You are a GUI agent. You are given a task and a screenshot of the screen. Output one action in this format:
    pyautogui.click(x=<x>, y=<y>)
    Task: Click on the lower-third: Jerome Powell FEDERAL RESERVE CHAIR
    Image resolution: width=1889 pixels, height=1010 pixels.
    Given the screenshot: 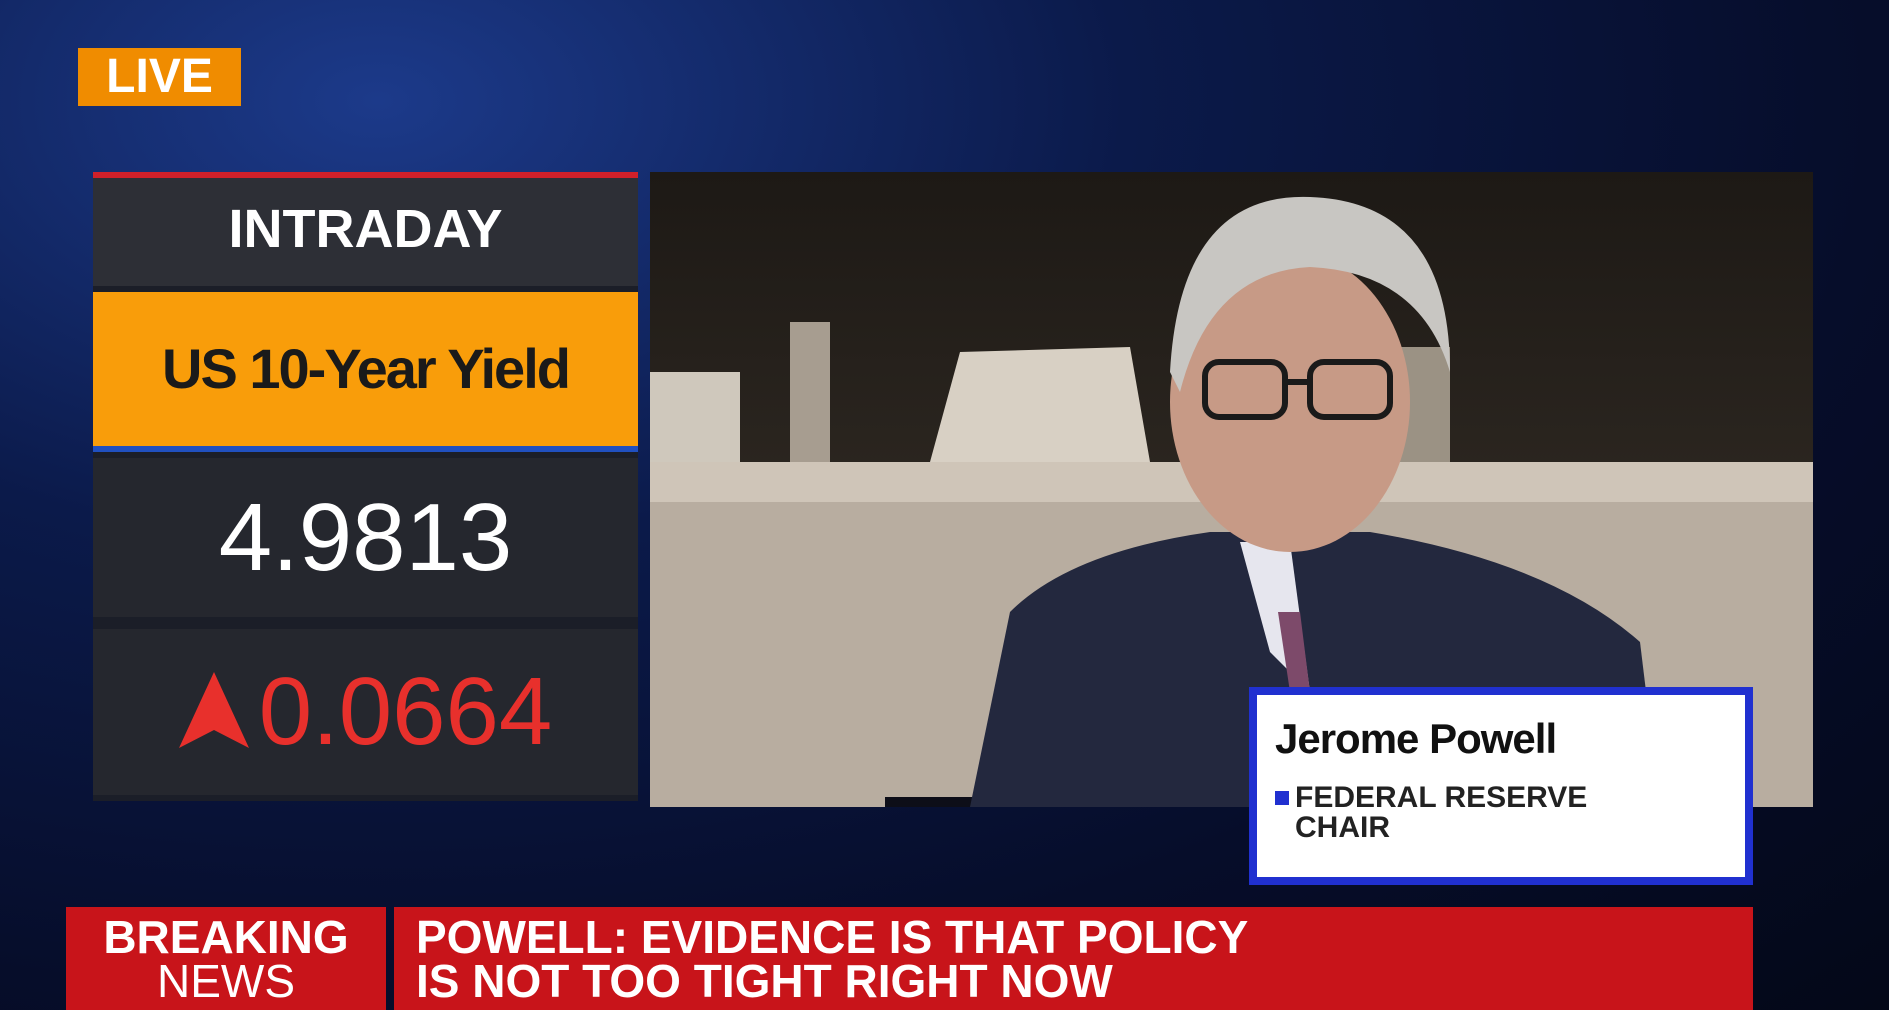 What is the action you would take?
    pyautogui.click(x=1501, y=786)
    